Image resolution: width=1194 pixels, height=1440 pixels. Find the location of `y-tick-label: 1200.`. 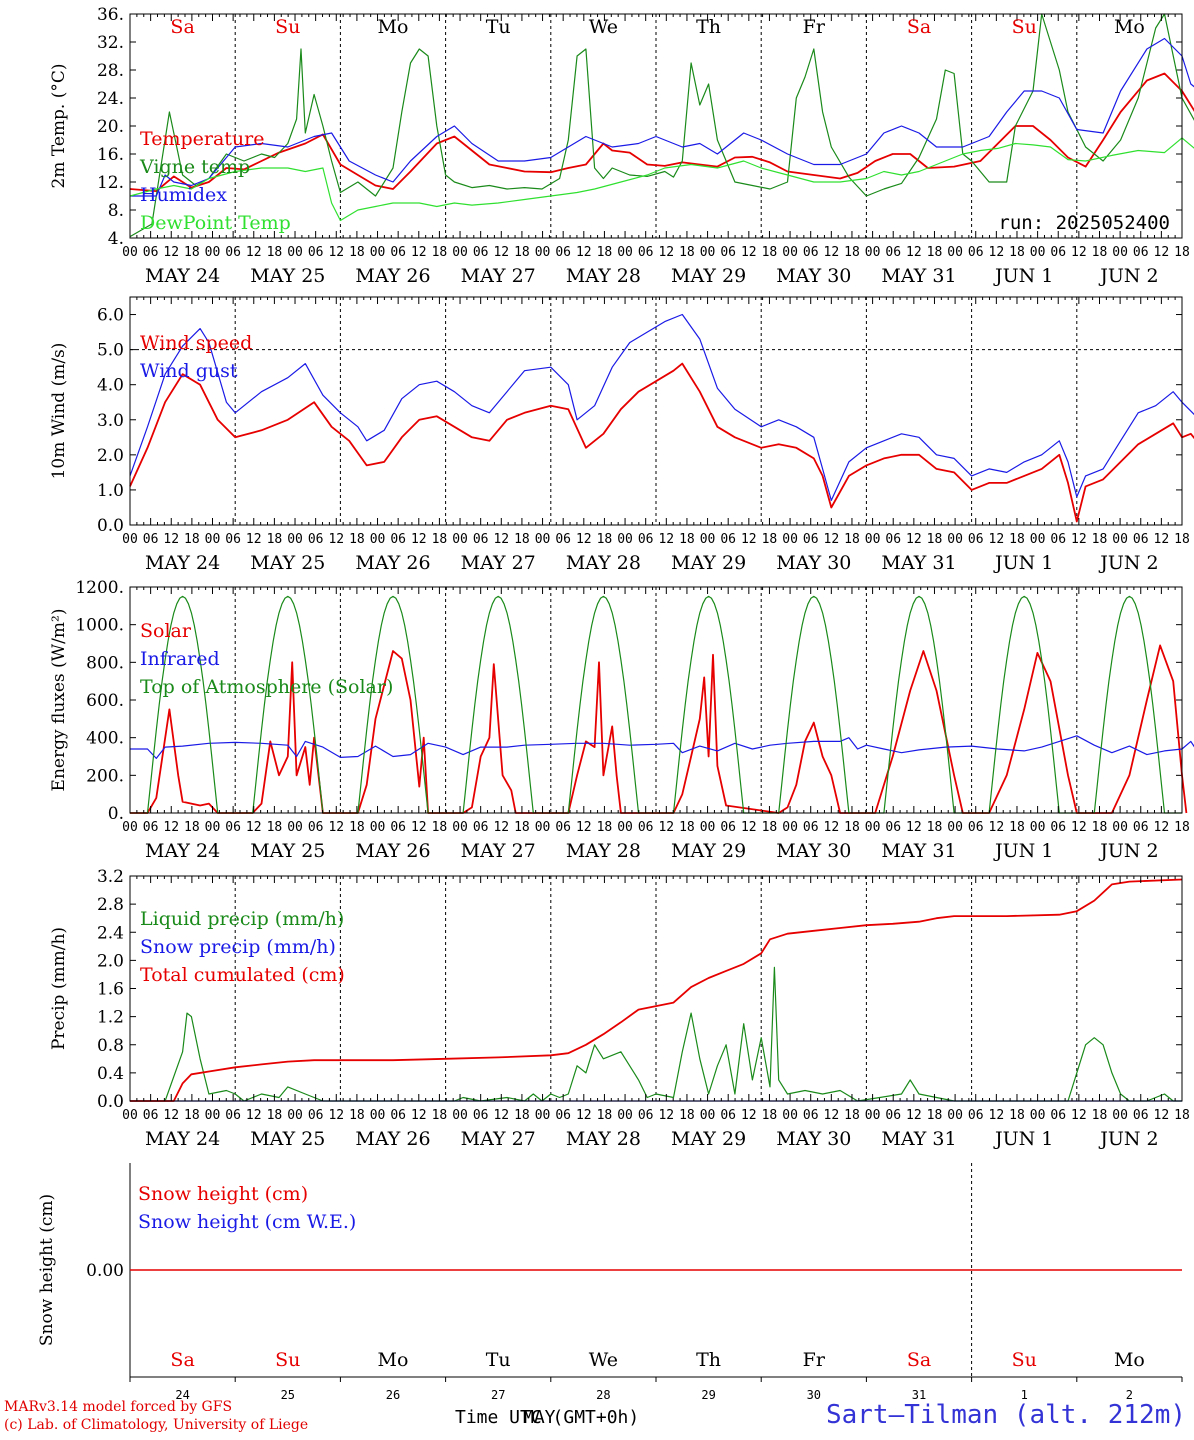

y-tick-label: 1200. is located at coordinates (99, 588).